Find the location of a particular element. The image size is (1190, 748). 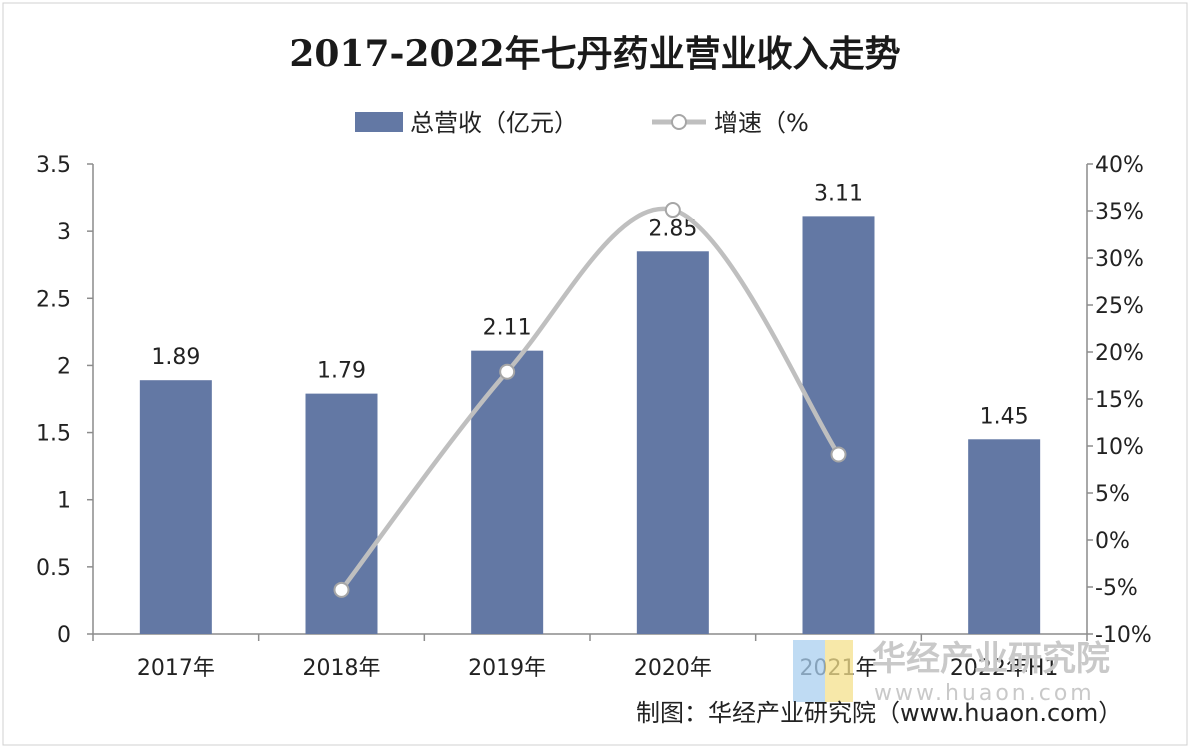

right-tick-label: 30% is located at coordinates (1119, 259).